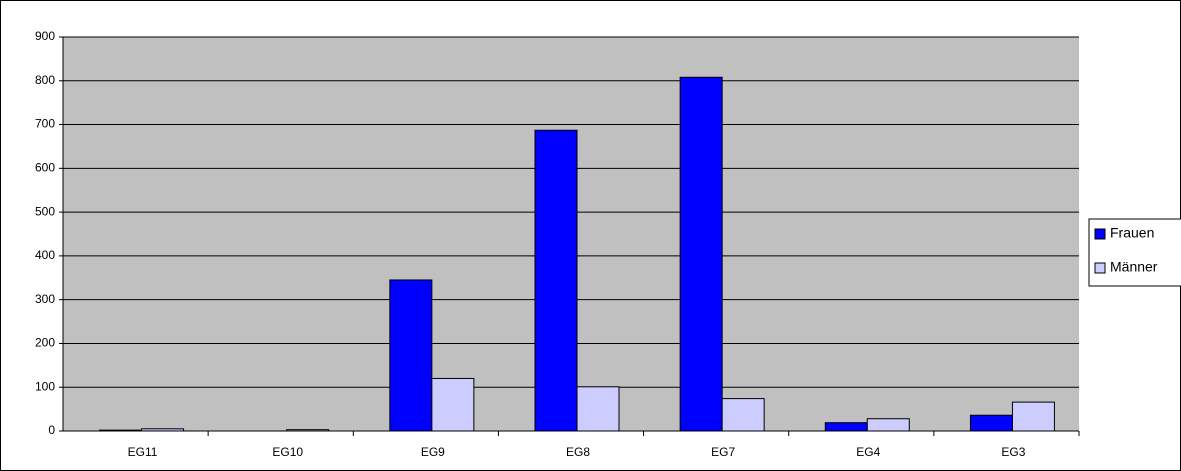 This screenshot has height=471, width=1181. I want to click on y-tick-label: 400, so click(45, 255).